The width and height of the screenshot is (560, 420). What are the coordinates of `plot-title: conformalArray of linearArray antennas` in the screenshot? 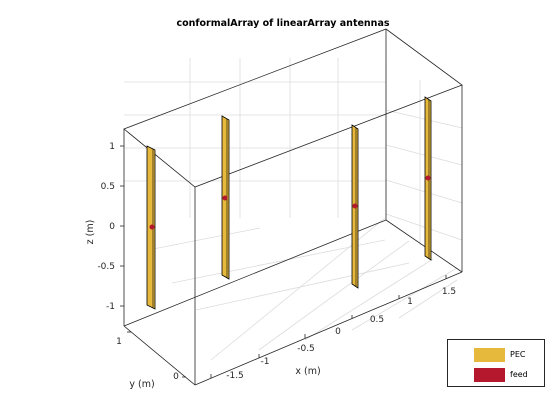 It's located at (282, 23).